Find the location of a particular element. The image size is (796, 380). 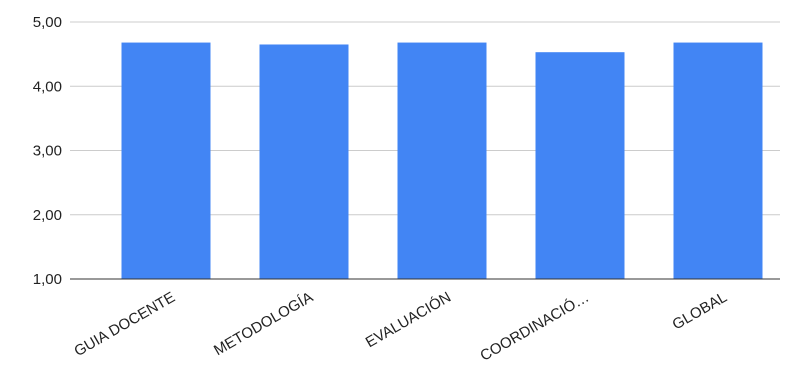

y-tick-label: 5,00 is located at coordinates (47, 22).